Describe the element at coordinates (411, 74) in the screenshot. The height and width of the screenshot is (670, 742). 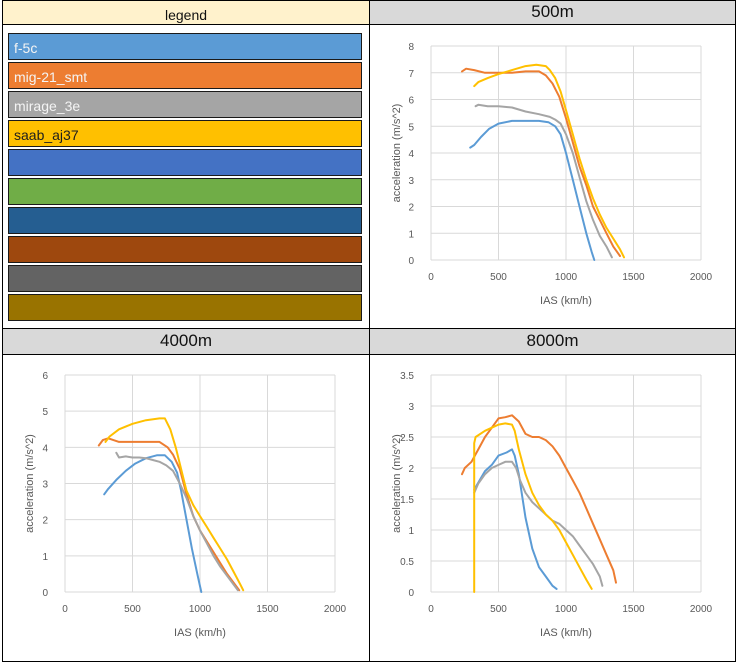
I see `y-tick-label: 7` at that location.